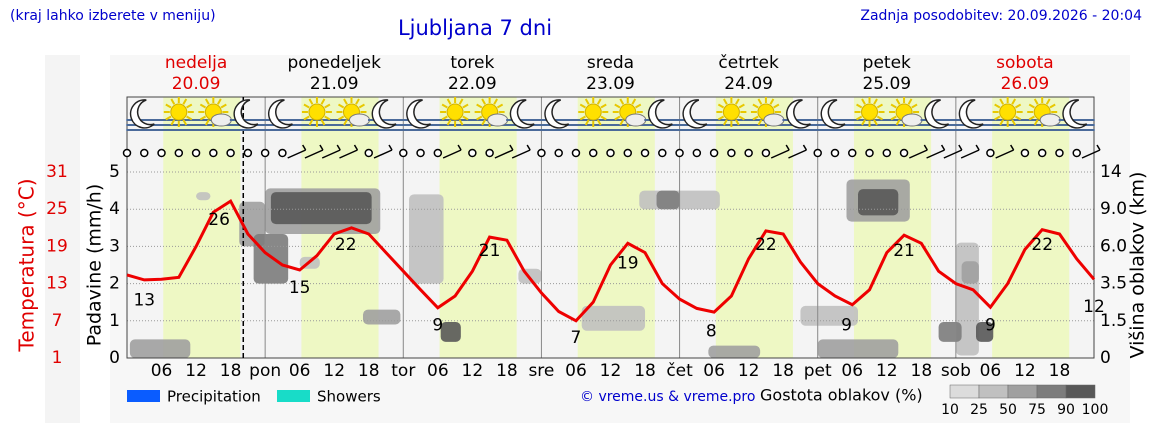  What do you see at coordinates (711, 332) in the screenshot?
I see `temp-label: 8` at bounding box center [711, 332].